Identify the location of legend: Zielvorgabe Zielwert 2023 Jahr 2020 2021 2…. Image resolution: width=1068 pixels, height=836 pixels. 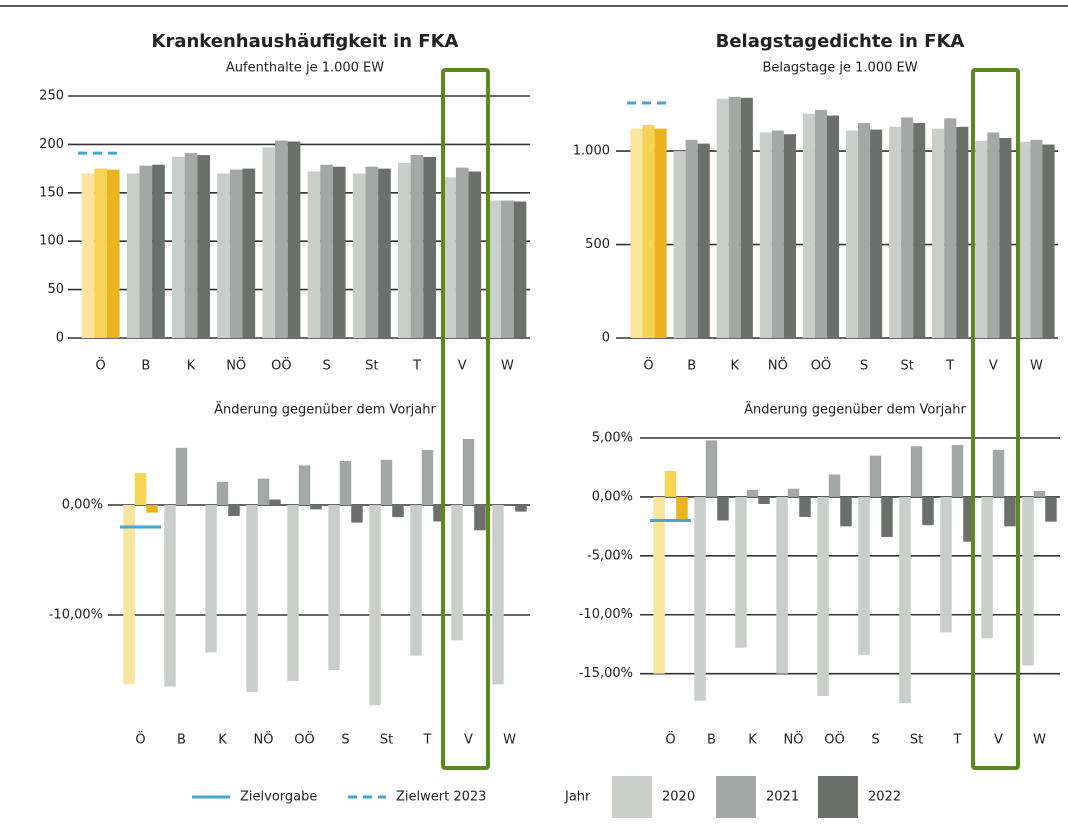
(546, 797).